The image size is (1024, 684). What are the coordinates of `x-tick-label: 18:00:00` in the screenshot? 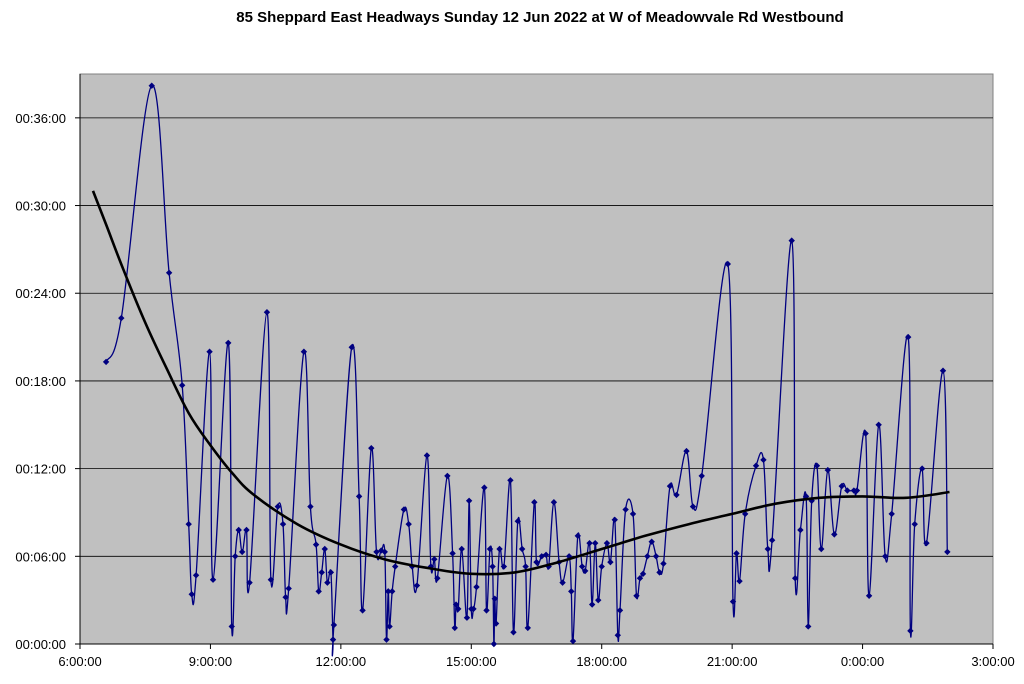 It's located at (601, 661).